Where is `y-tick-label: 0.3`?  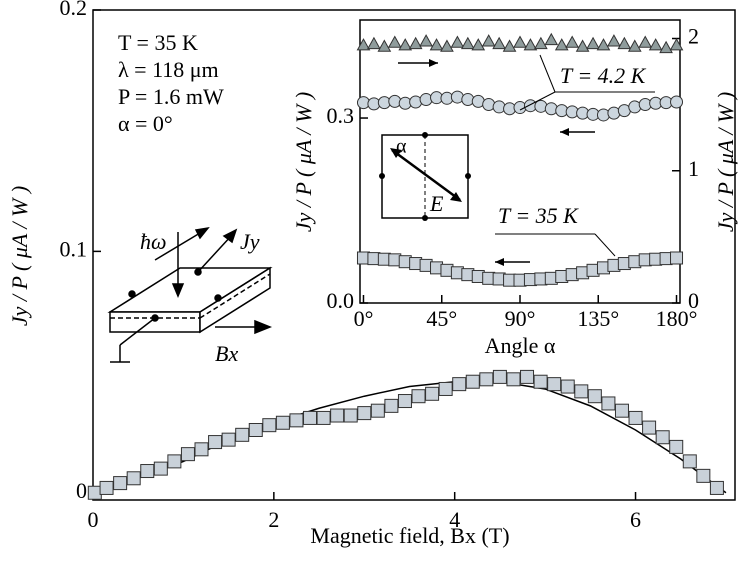
y-tick-label: 0.3 is located at coordinates (341, 115).